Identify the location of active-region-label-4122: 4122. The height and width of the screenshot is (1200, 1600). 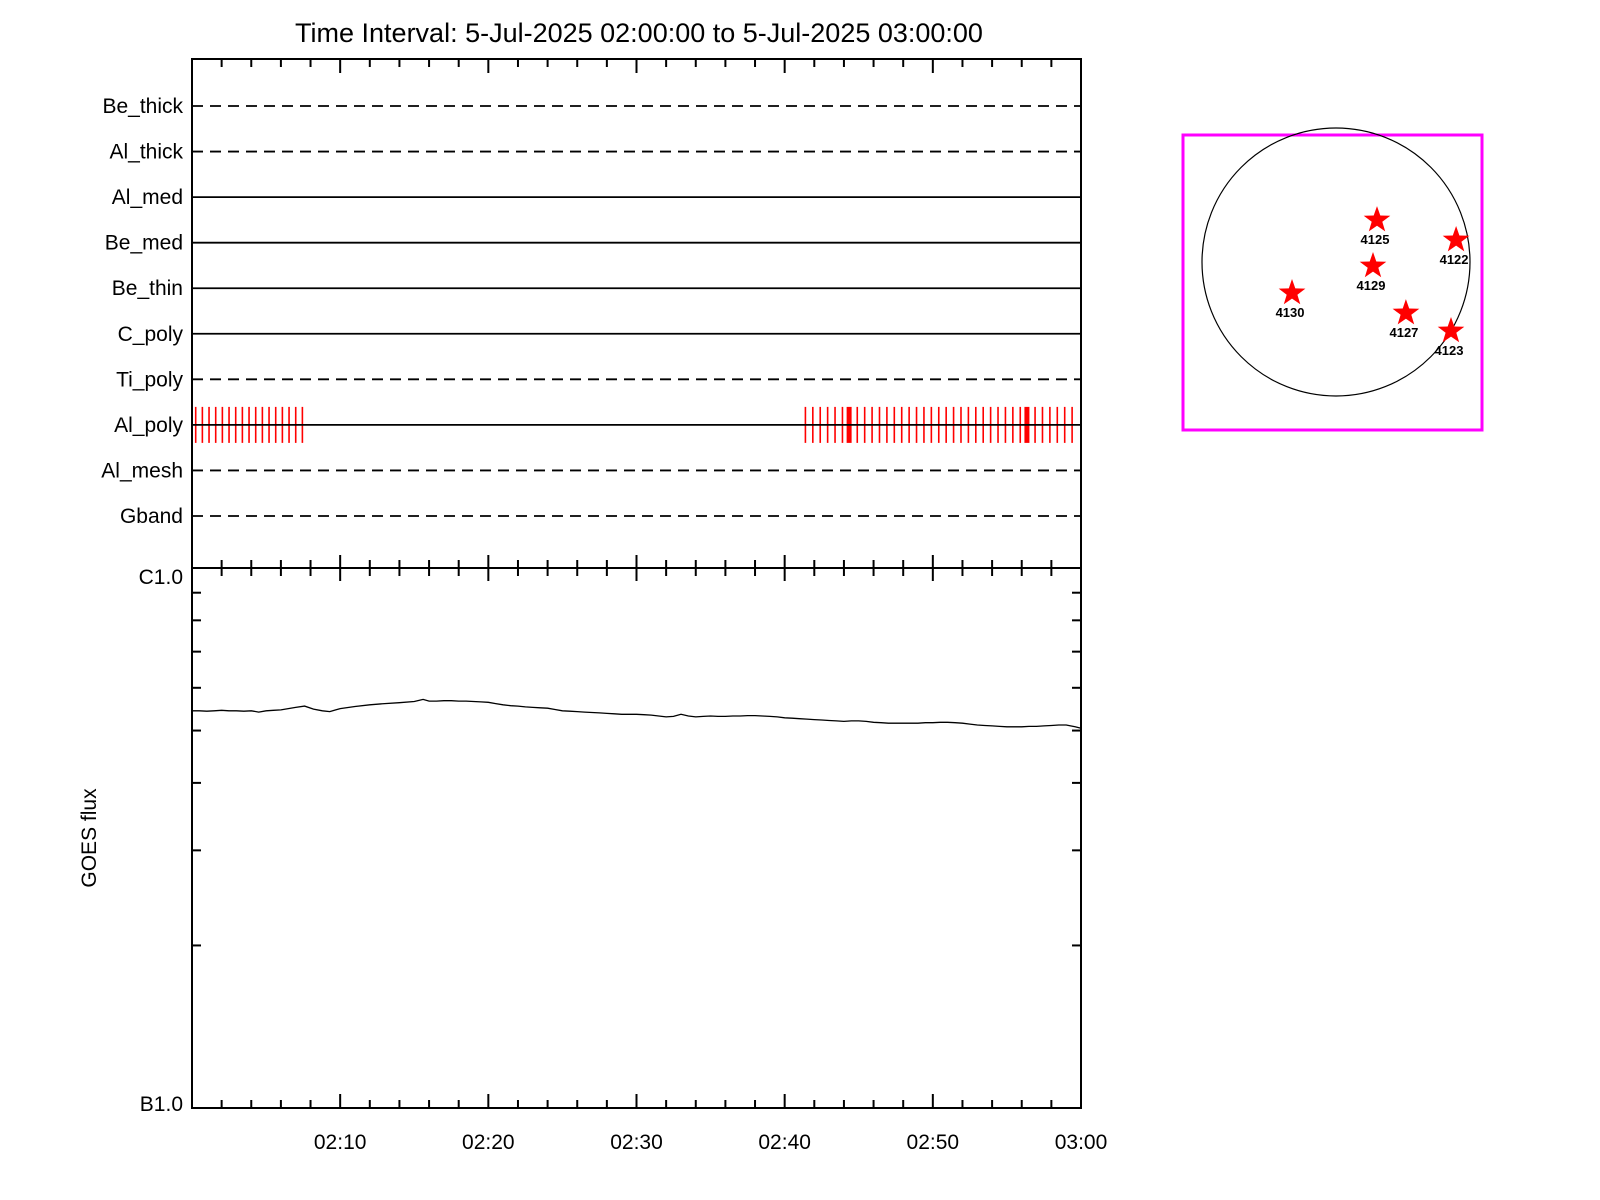
(1454, 259).